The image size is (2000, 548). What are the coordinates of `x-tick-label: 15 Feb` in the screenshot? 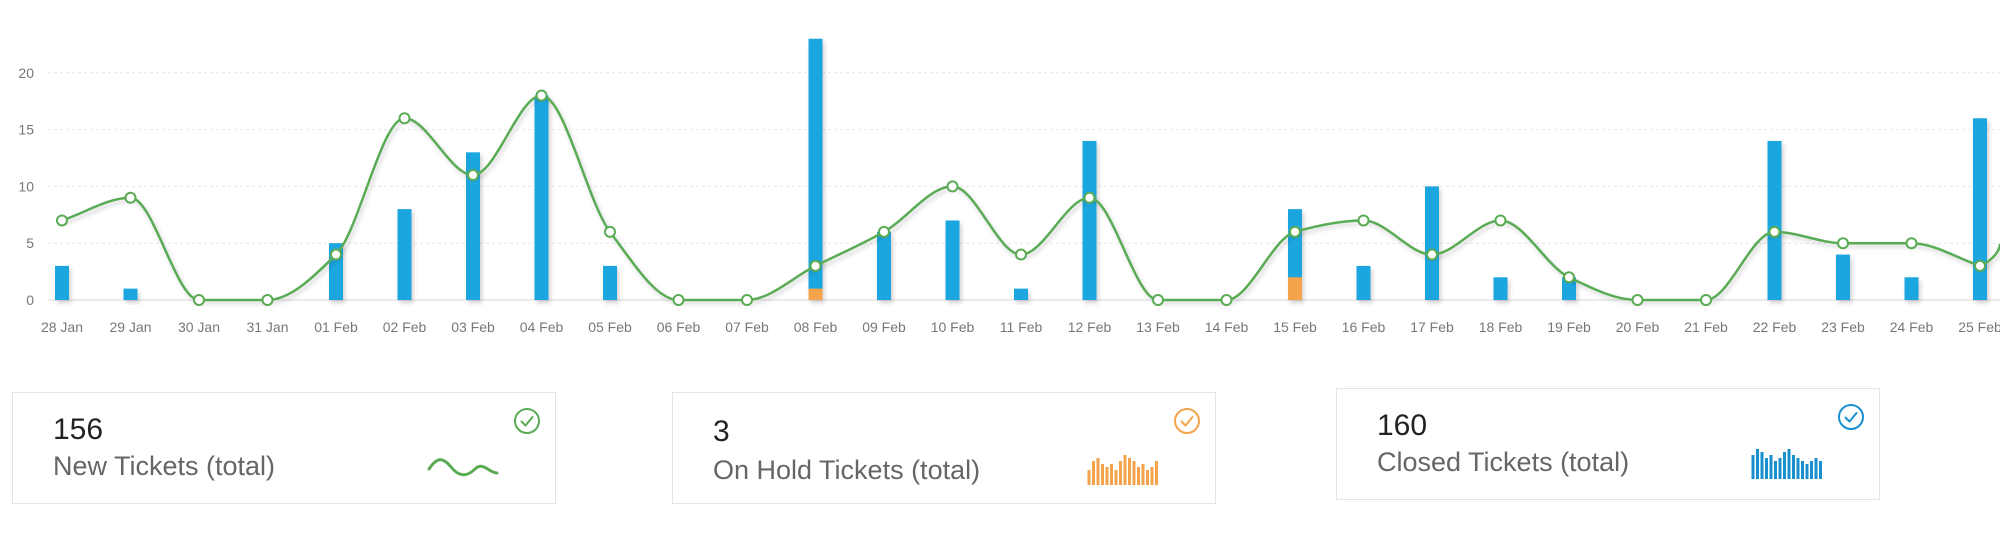 It's located at (1295, 327).